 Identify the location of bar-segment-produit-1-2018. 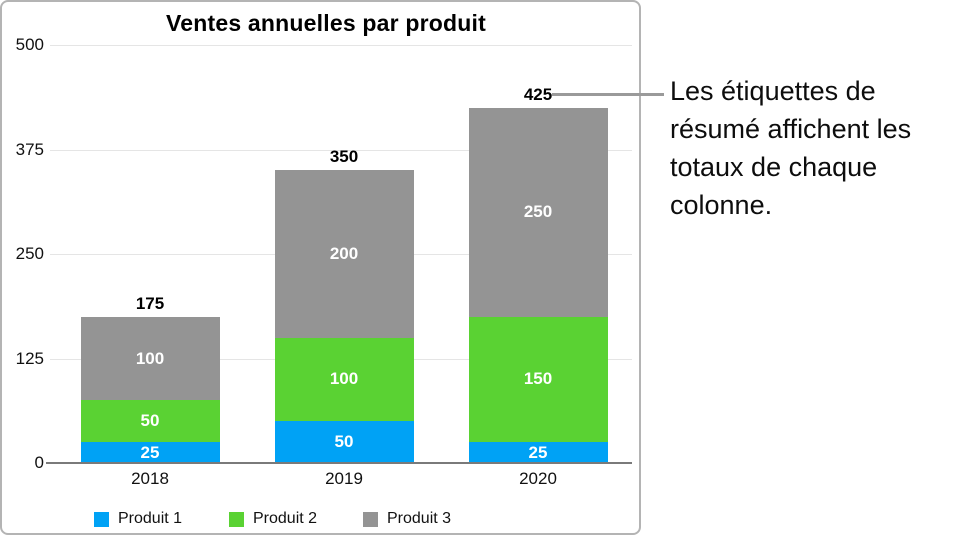
(150, 452).